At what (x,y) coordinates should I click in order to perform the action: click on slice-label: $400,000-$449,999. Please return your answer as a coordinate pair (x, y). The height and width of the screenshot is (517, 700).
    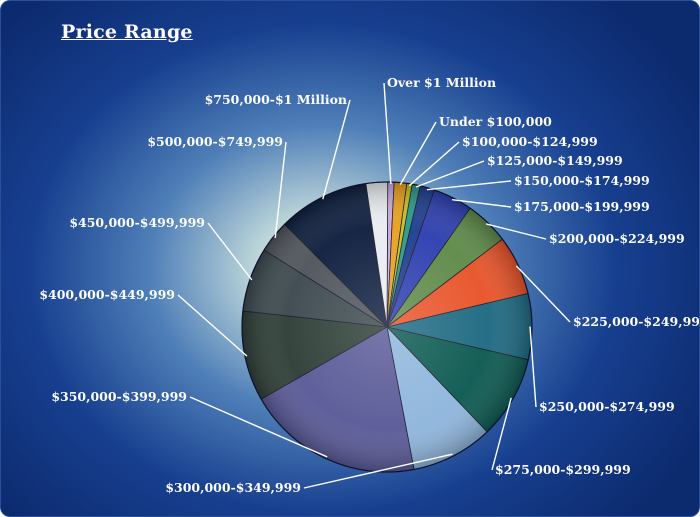
    Looking at the image, I should click on (107, 294).